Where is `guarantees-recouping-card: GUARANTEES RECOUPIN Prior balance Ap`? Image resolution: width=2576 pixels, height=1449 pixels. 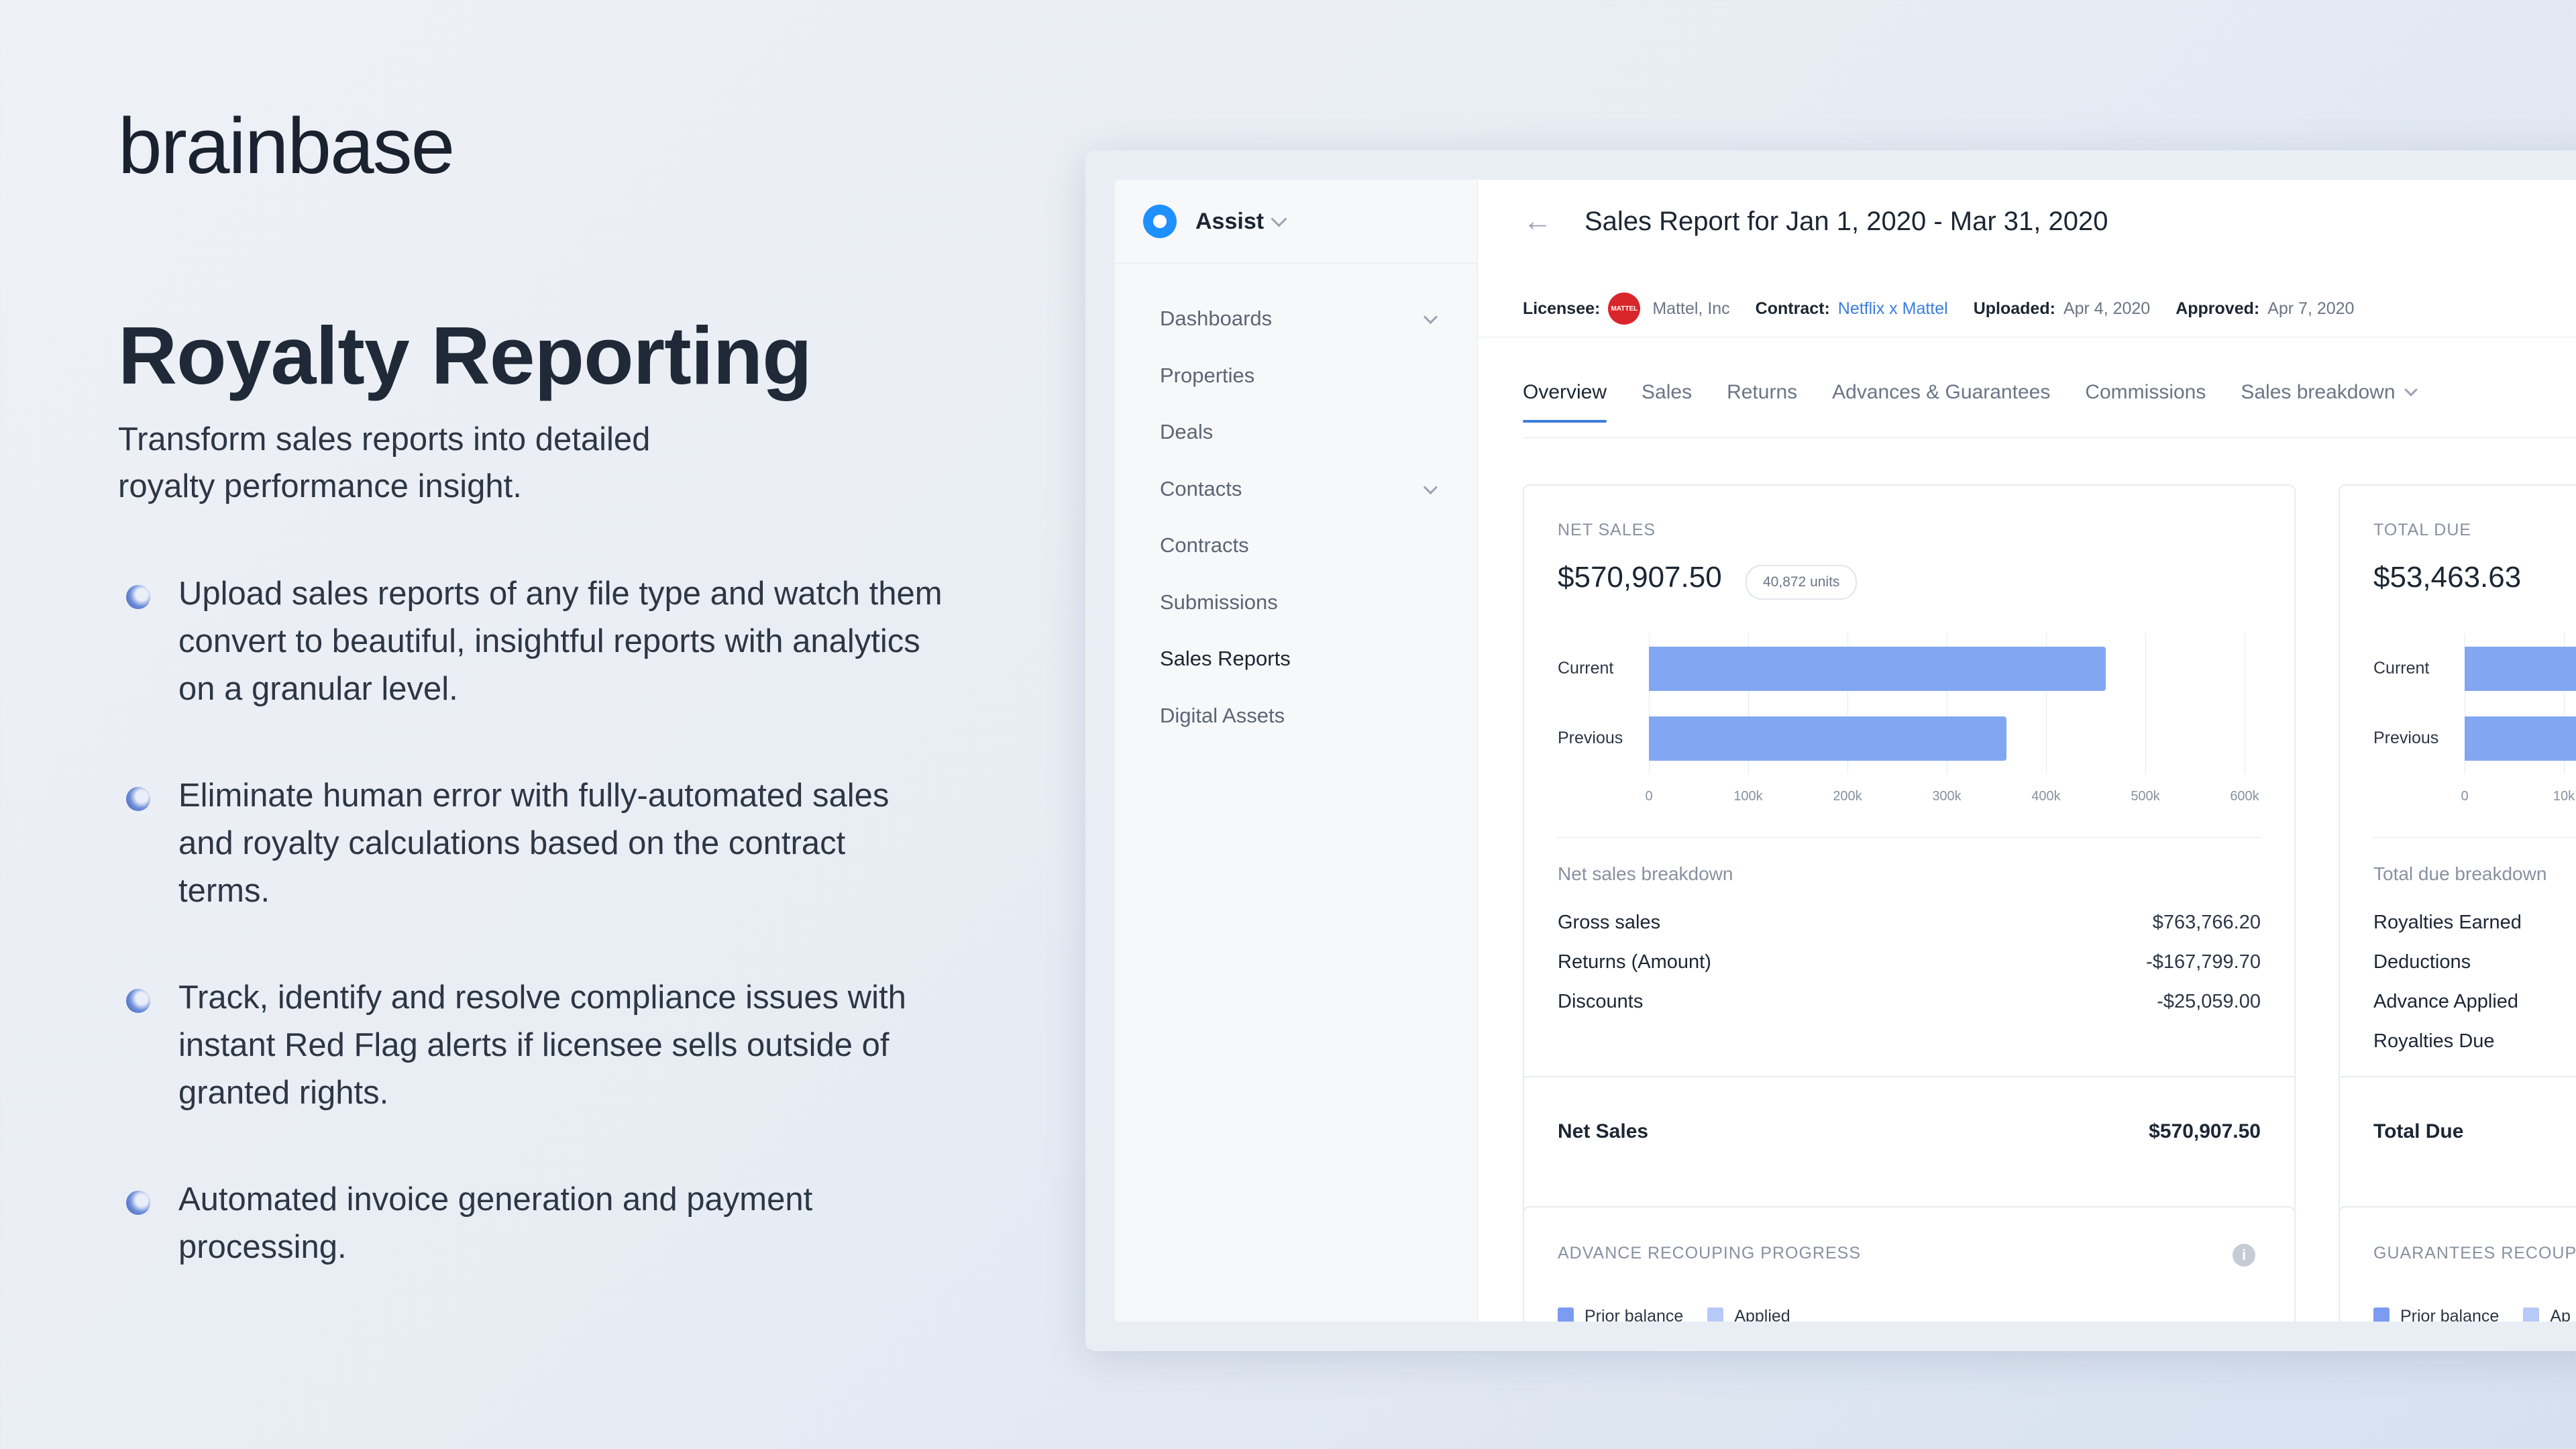
guarantees-recouping-card: GUARANTEES RECOUPIN Prior balance Ap is located at coordinates (2457, 1264).